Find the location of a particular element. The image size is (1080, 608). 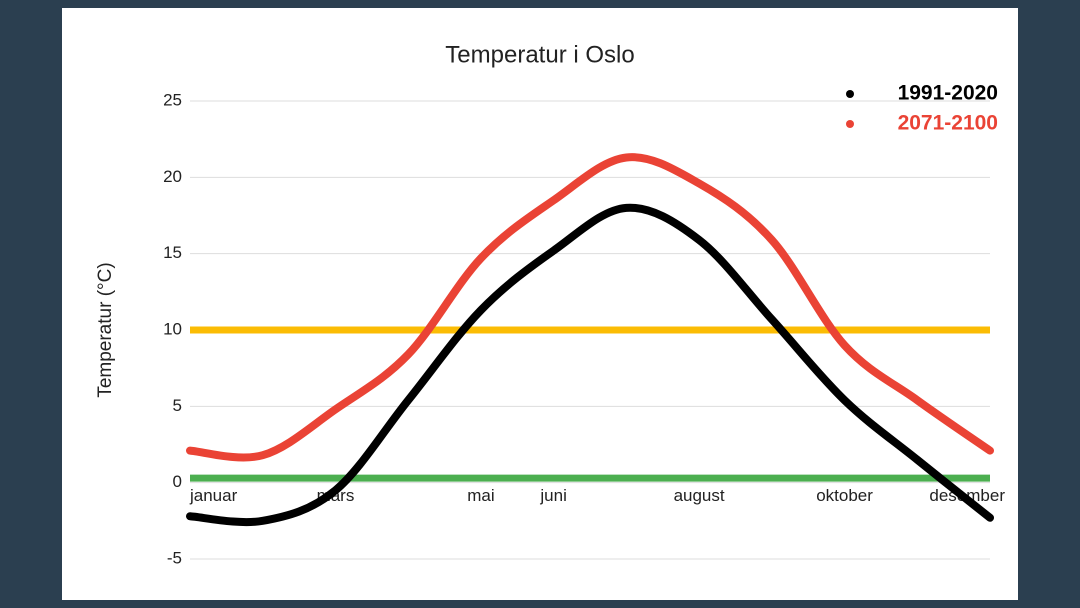

y-axis-label: Temperatur (°C) is located at coordinates (105, 329).